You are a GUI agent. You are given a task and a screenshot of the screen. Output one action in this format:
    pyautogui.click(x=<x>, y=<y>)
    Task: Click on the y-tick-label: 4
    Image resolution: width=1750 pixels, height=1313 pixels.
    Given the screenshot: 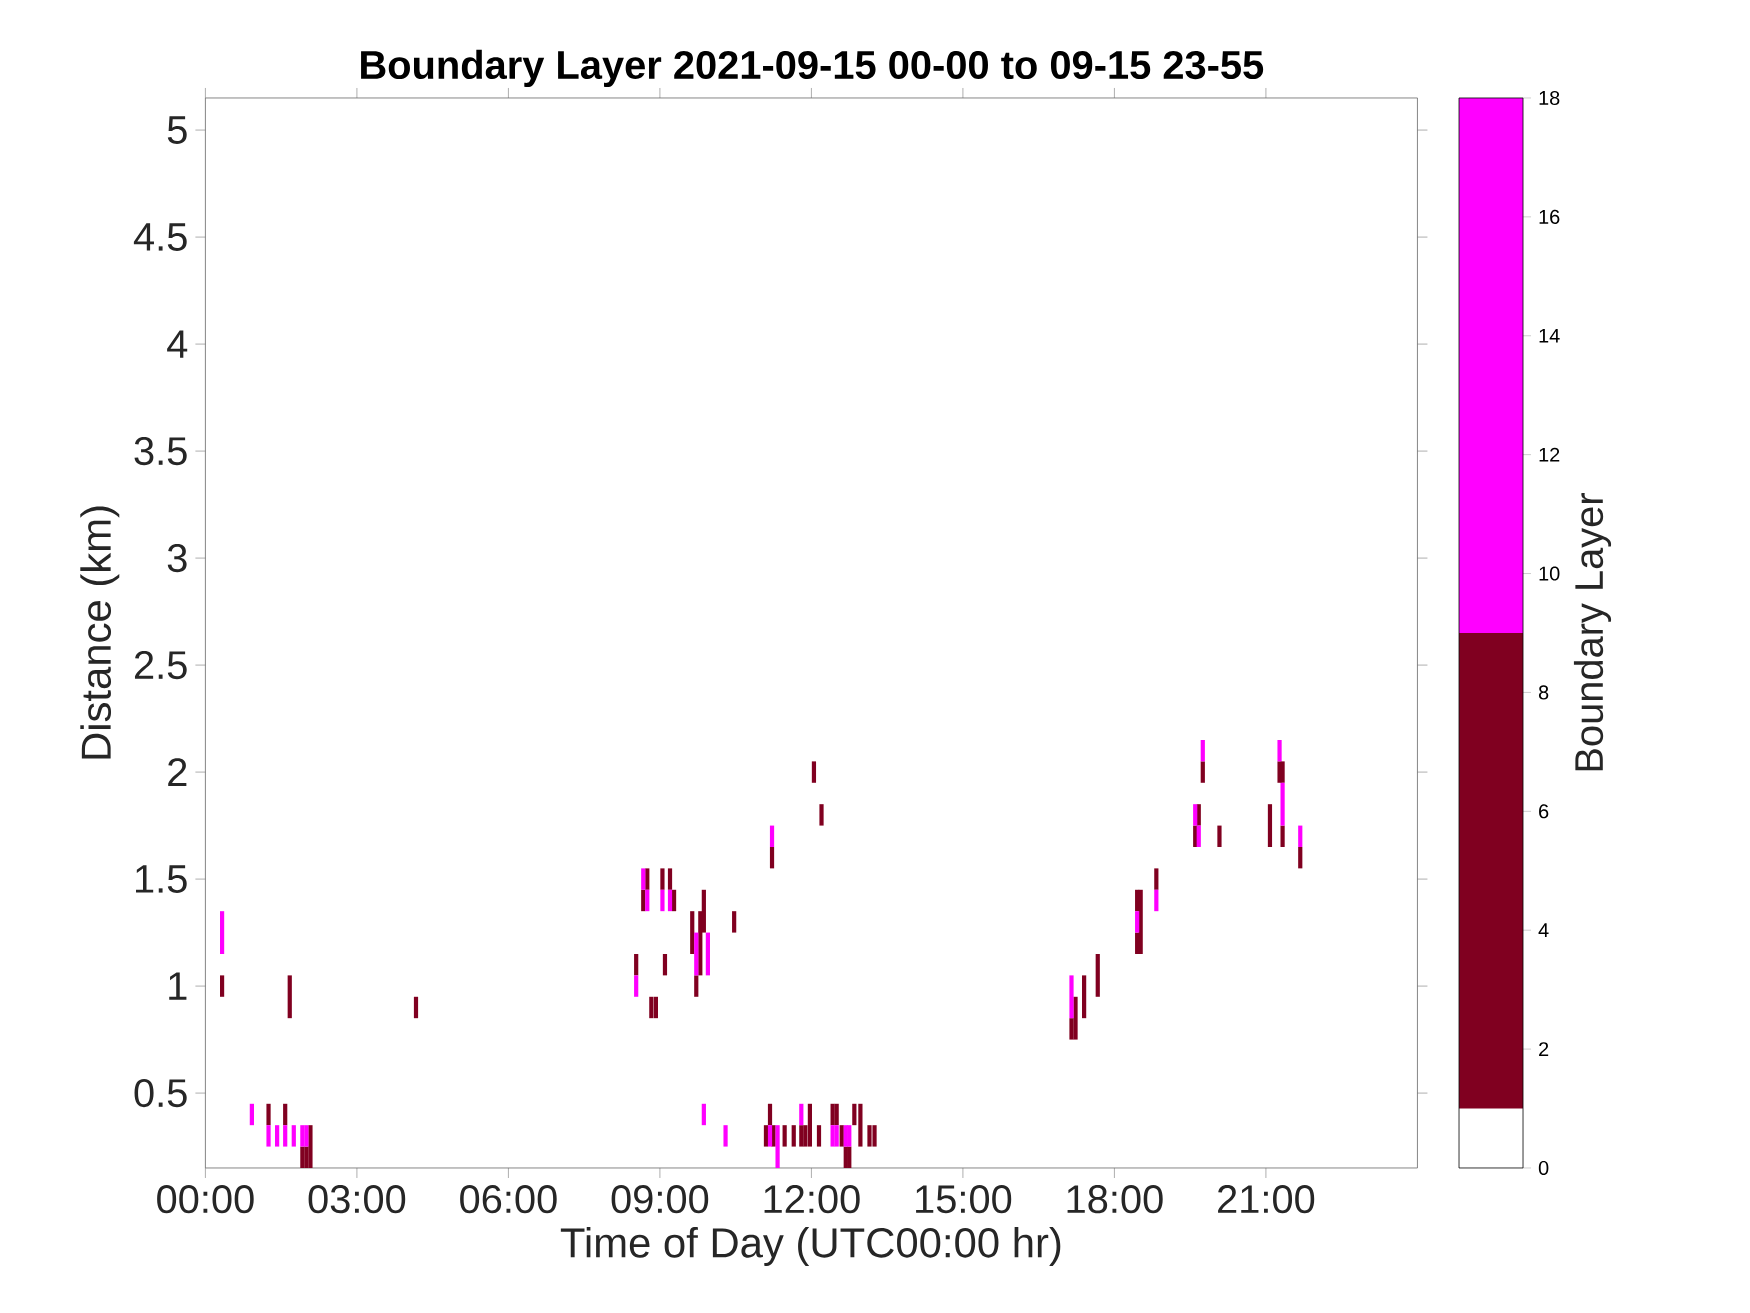 What is the action you would take?
    pyautogui.click(x=177, y=344)
    